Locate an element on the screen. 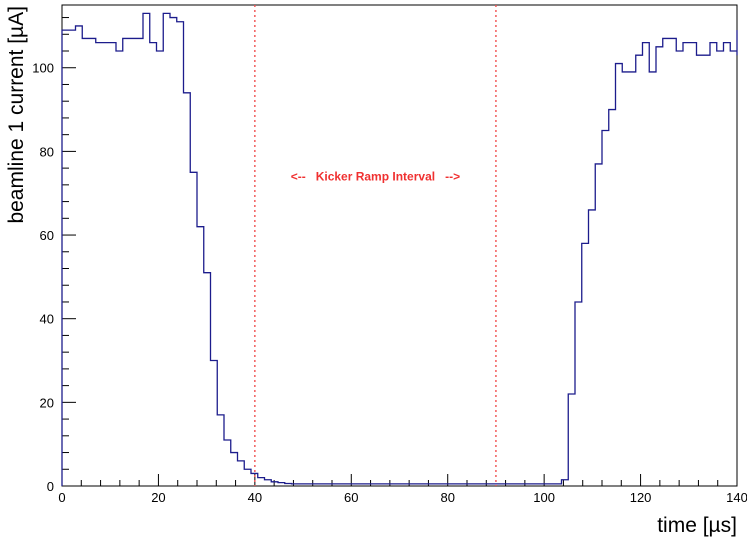  y-tick-label: 0 is located at coordinates (50, 486).